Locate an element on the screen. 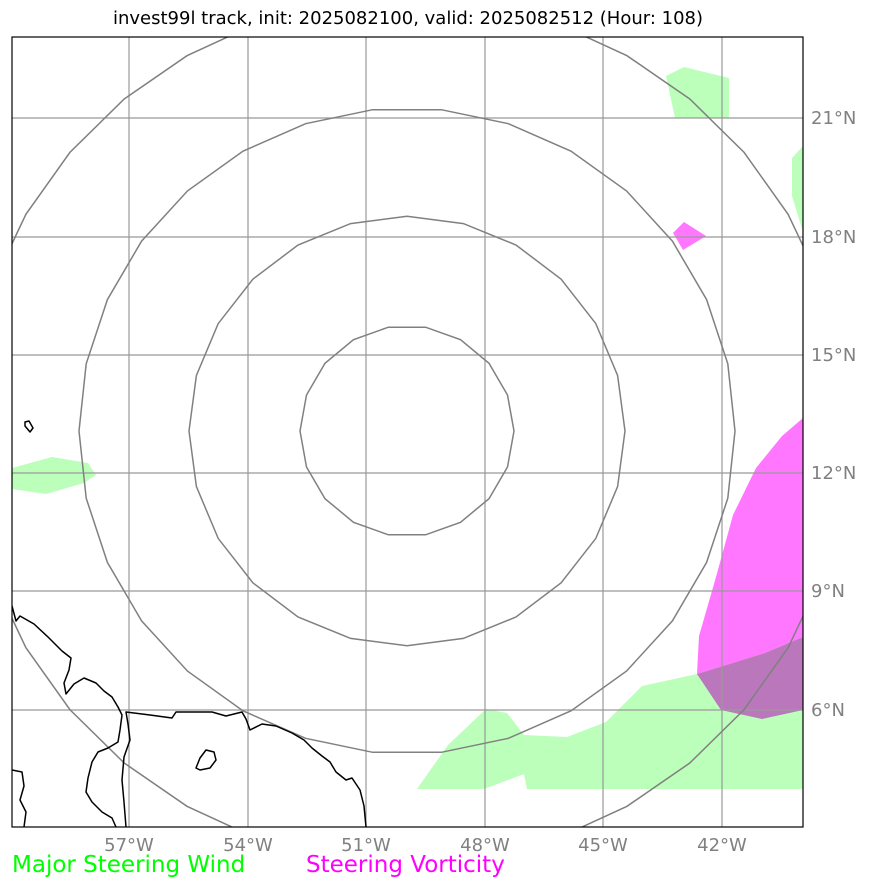  lat-label-18n: 18°N is located at coordinates (833, 237).